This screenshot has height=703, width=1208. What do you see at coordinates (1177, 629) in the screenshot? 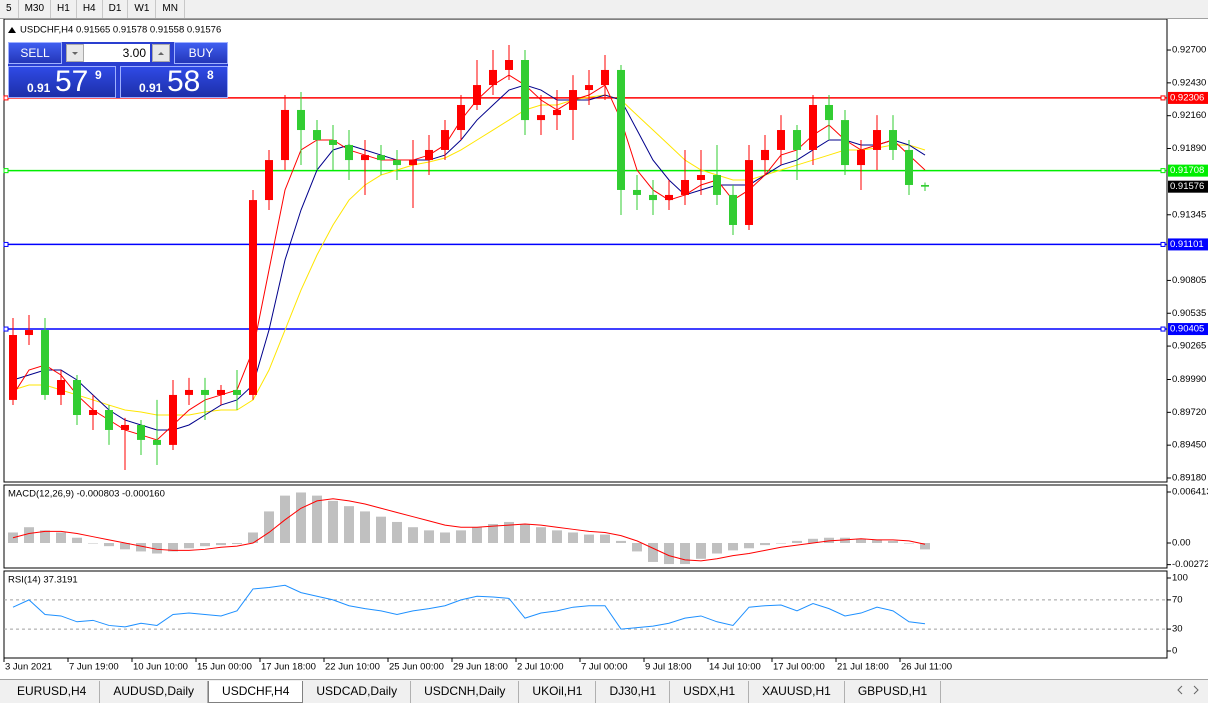
I see `y-tick-label: 30` at bounding box center [1177, 629].